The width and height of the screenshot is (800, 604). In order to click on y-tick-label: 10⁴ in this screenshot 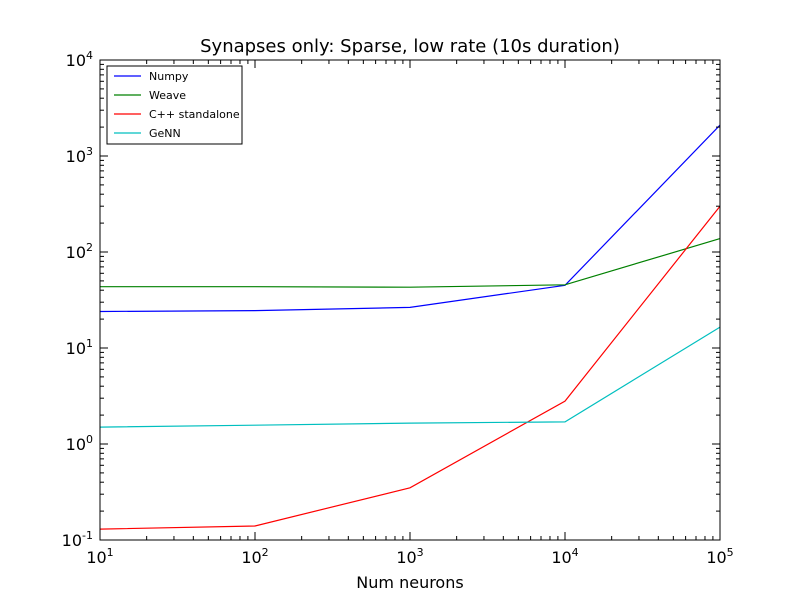, I will do `click(79, 59)`.